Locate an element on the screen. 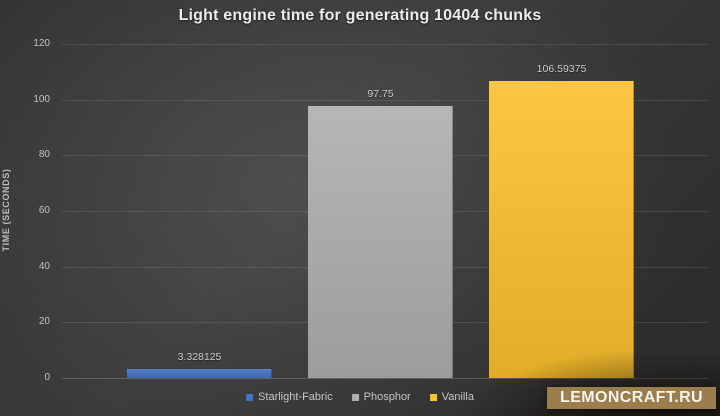 The width and height of the screenshot is (720, 416). y-tick-label-100: 100 is located at coordinates (41, 99).